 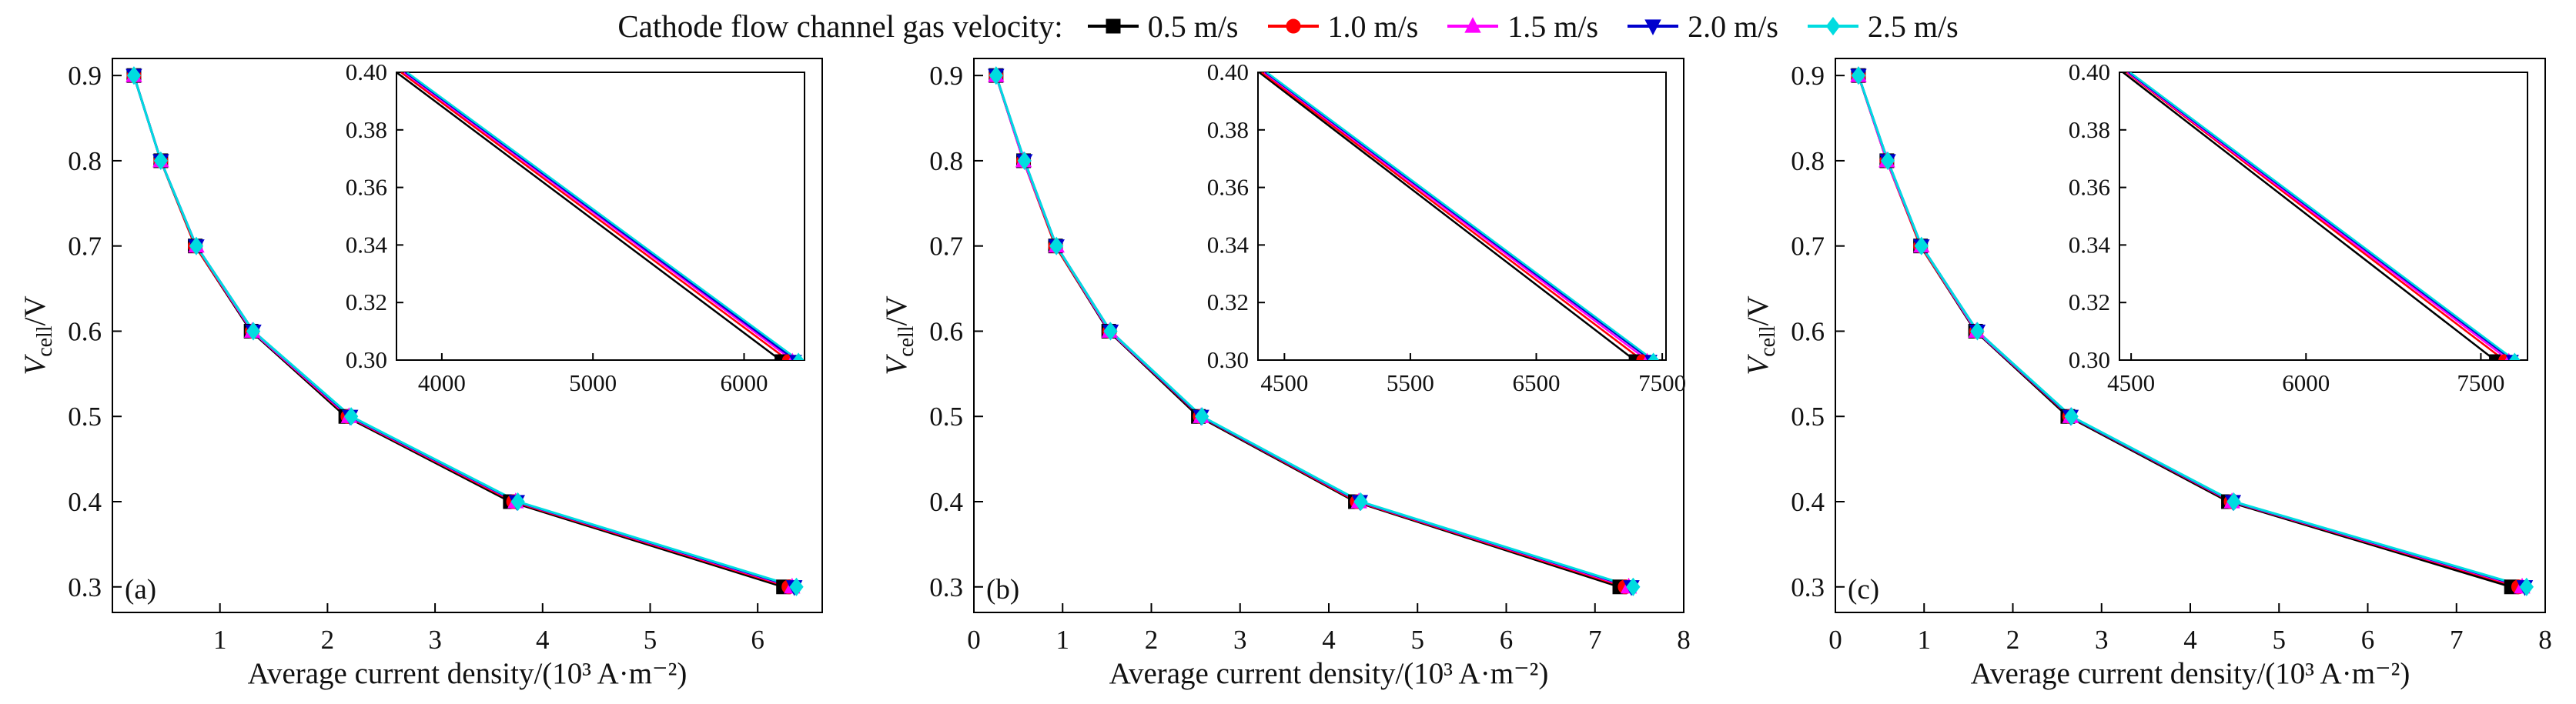 What do you see at coordinates (974, 640) in the screenshot?
I see `x-tick-label: 0` at bounding box center [974, 640].